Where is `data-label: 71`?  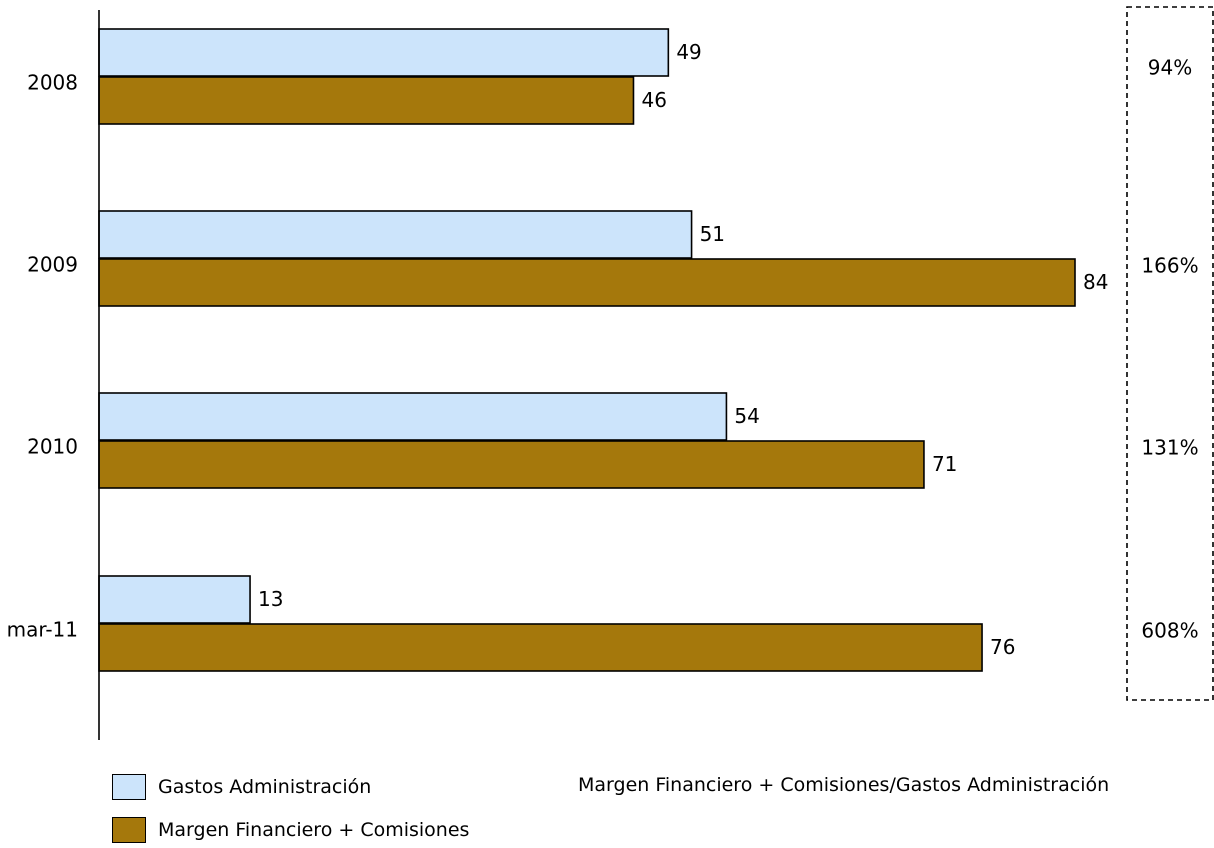
data-label: 71 is located at coordinates (944, 464).